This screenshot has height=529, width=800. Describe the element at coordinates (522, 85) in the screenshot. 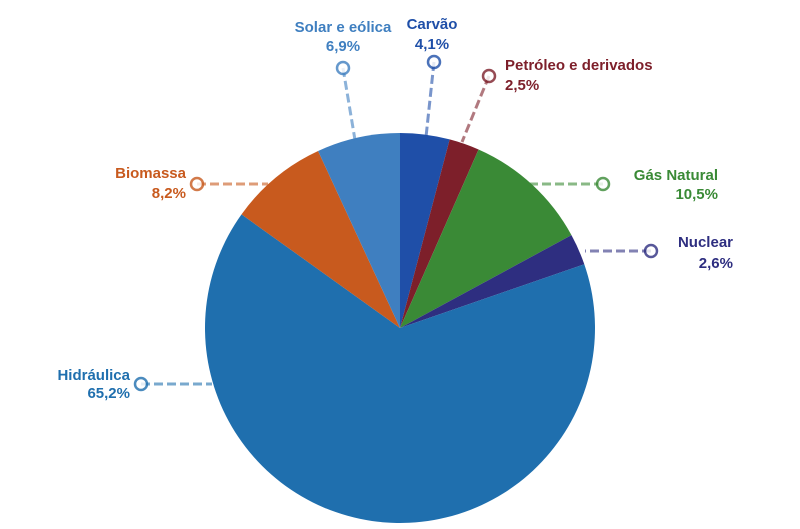

I see `value-label: 2,5%` at that location.